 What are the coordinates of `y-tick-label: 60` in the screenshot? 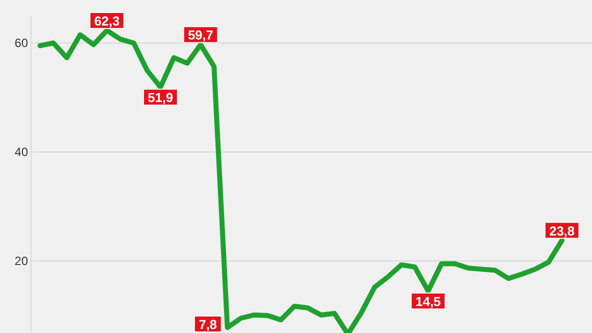 It's located at (21, 43).